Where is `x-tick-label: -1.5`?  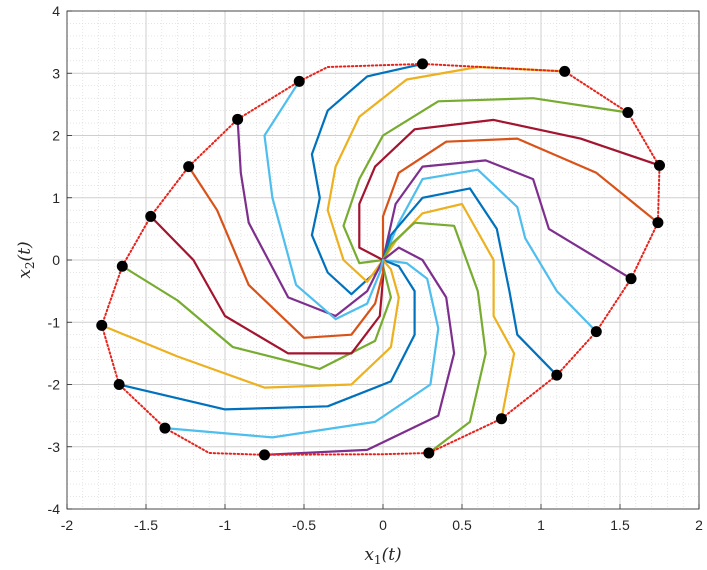 x-tick-label: -1.5 is located at coordinates (146, 525).